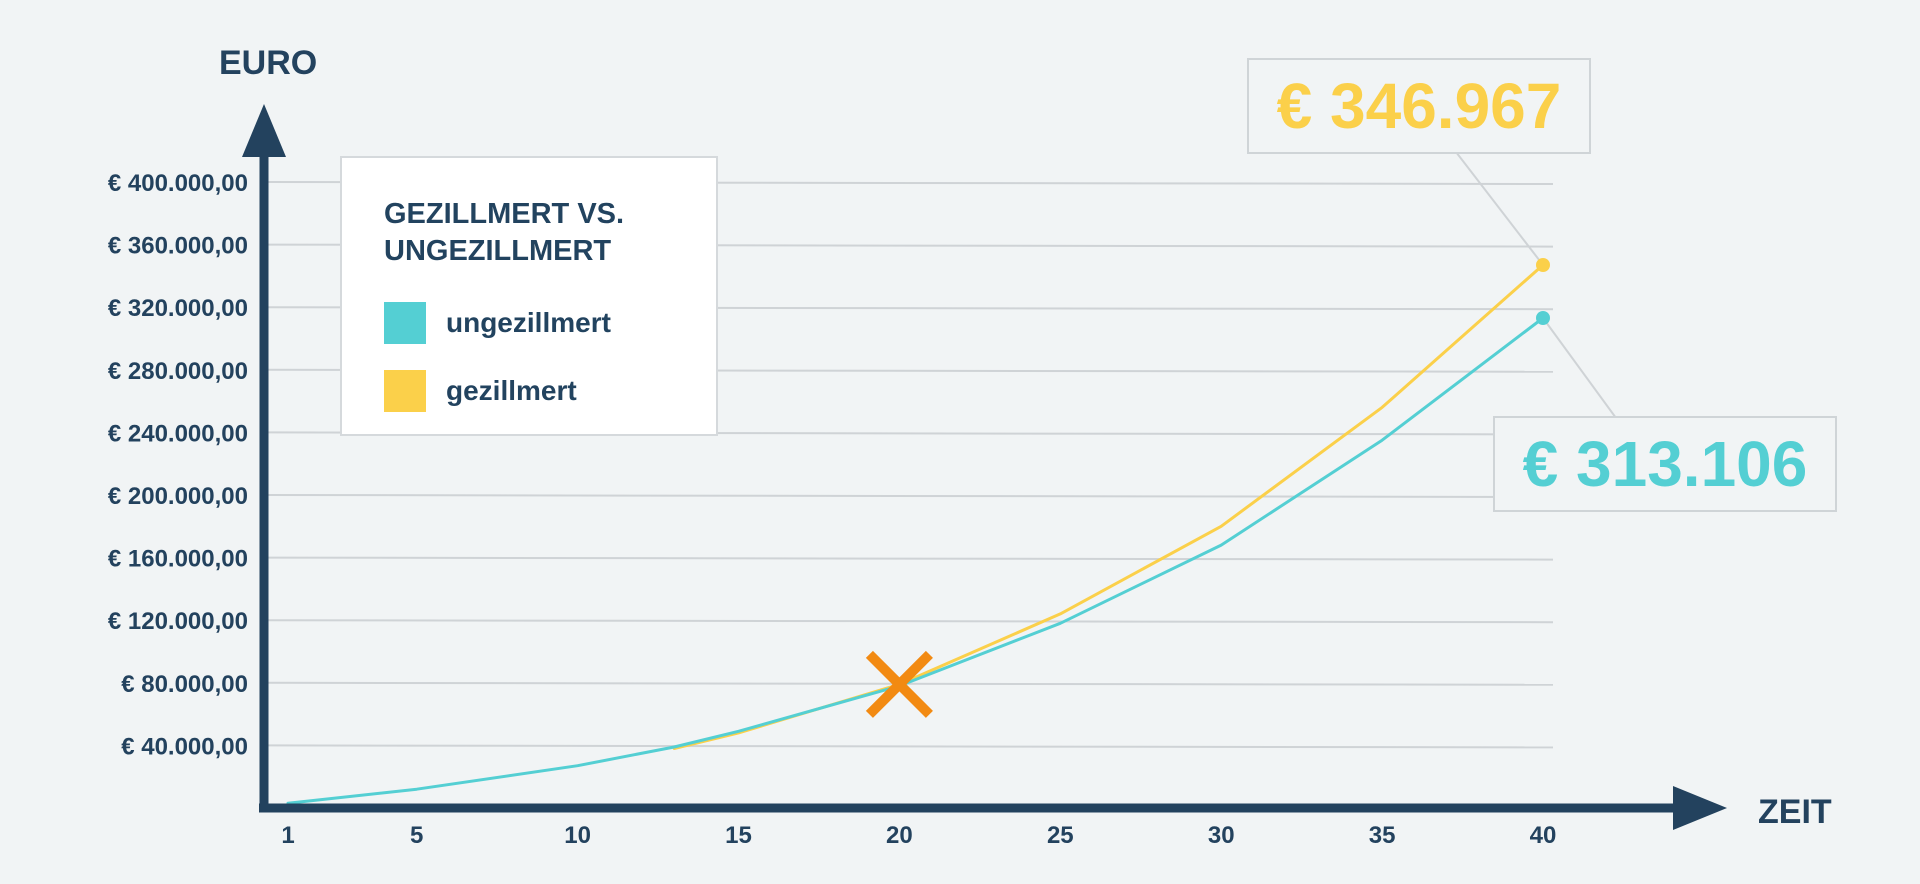 This screenshot has height=884, width=1920. I want to click on y-axis-arrow, so click(264, 130).